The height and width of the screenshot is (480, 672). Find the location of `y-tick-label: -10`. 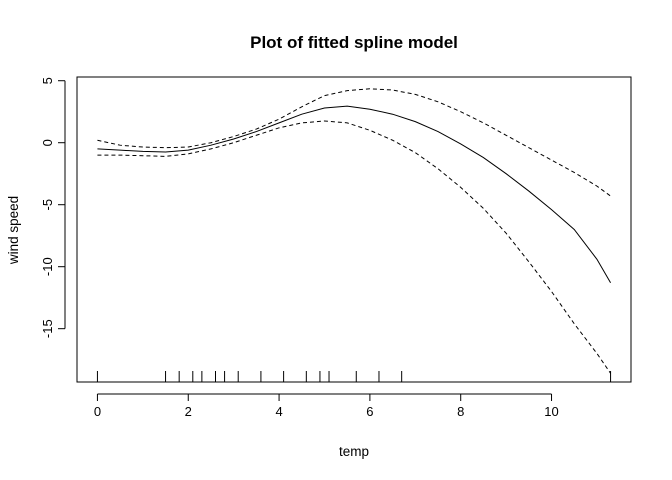

y-tick-label: -10 is located at coordinates (47, 266).